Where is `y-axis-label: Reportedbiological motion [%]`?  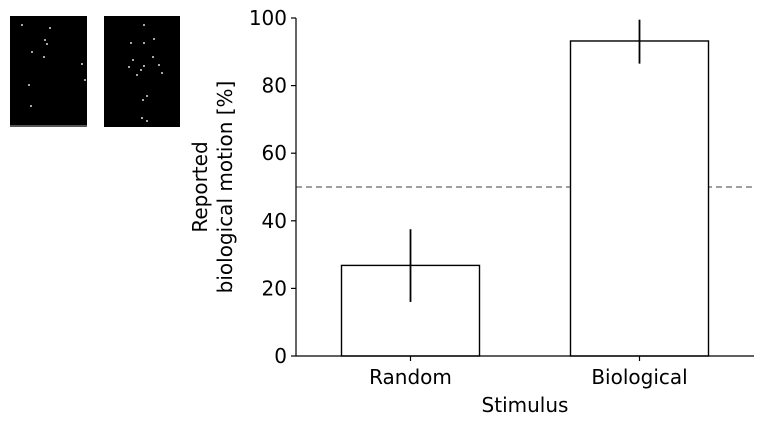 y-axis-label: Reportedbiological motion [%] is located at coordinates (212, 187).